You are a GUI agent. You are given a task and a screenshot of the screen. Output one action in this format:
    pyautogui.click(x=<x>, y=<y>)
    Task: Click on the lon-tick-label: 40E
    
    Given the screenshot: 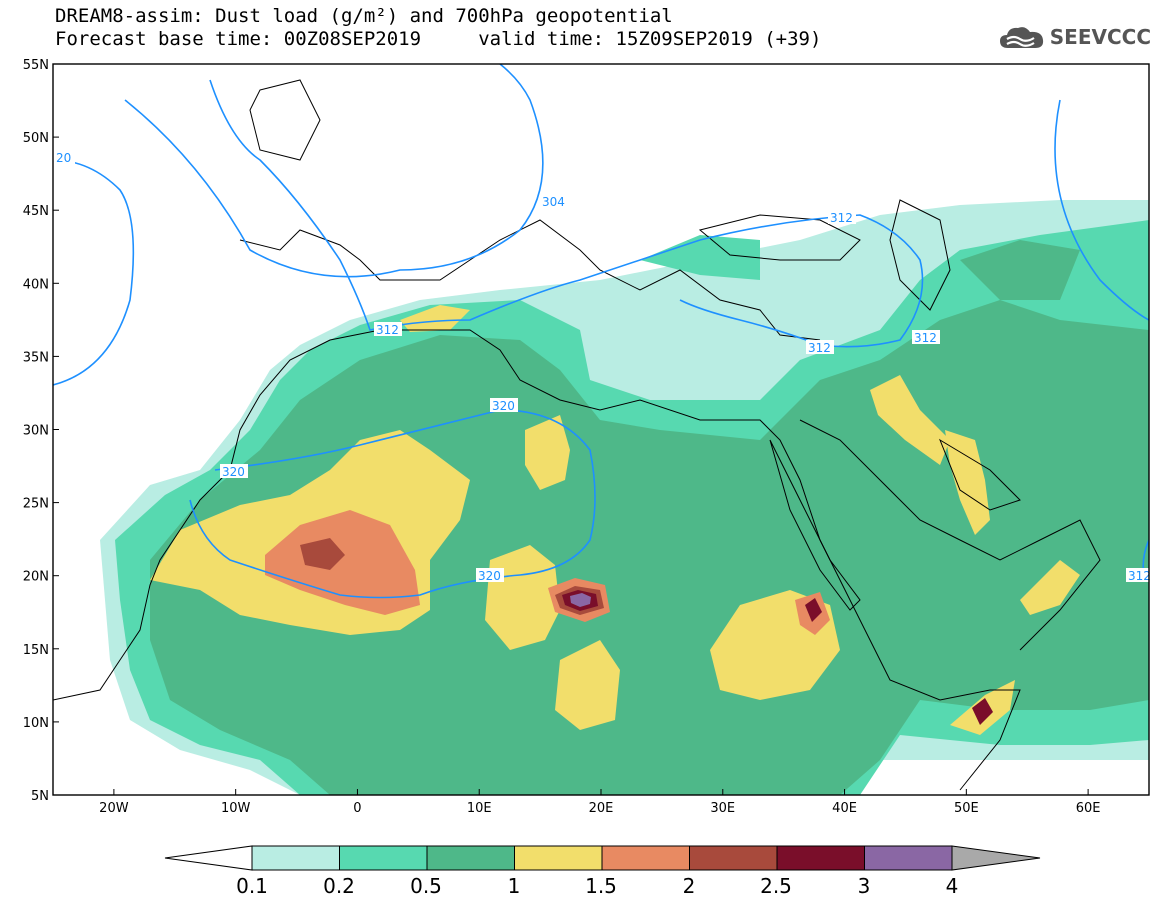 What is the action you would take?
    pyautogui.click(x=844, y=808)
    